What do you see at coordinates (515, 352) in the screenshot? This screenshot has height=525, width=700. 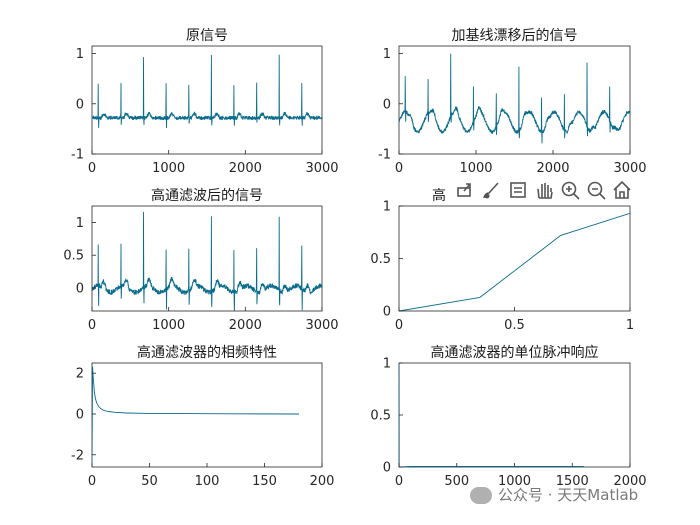 I see `subplot-title: 高通滤波器的单位脉冲响应` at bounding box center [515, 352].